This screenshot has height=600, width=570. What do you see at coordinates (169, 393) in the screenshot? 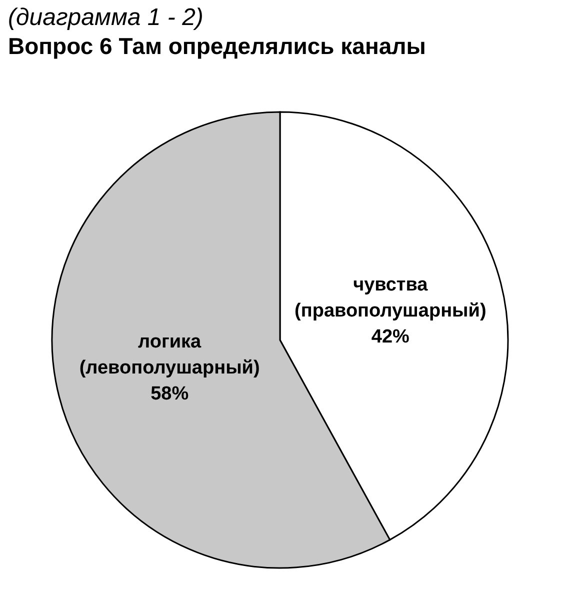
I see `data-label: 58%` at bounding box center [169, 393].